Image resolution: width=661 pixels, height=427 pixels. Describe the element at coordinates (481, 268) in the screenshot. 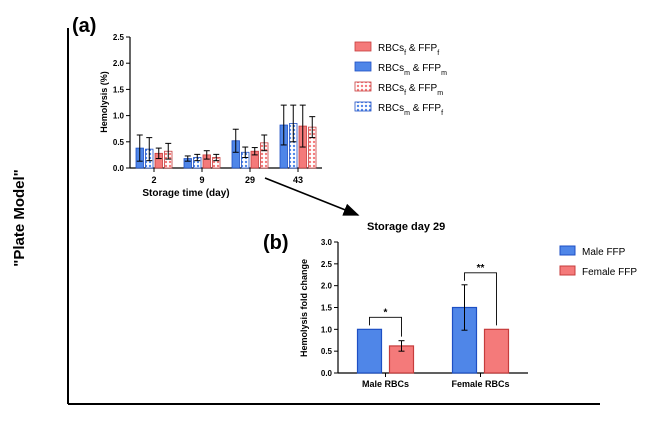

I see `panel-b-significance-label: **` at that location.